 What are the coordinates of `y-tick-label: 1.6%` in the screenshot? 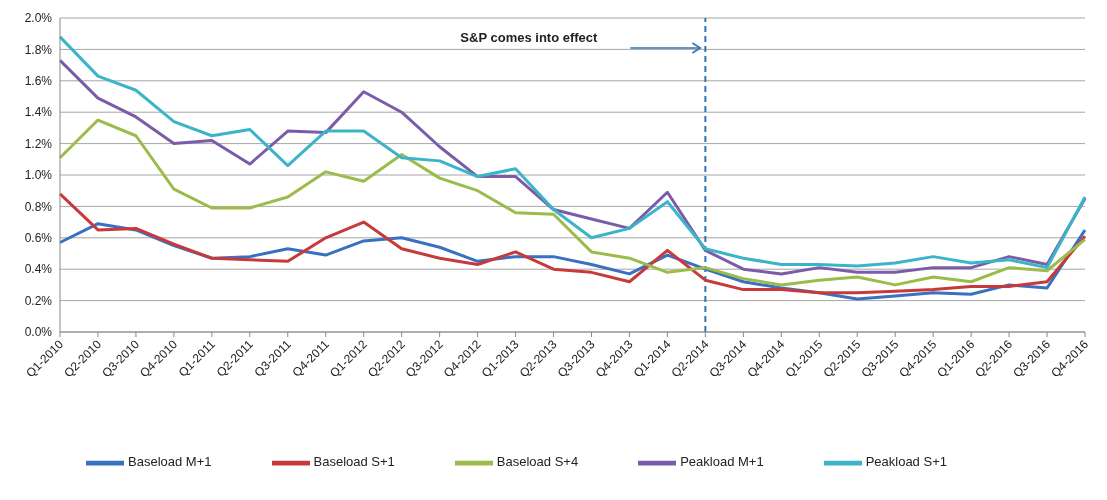 It's located at (38, 81).